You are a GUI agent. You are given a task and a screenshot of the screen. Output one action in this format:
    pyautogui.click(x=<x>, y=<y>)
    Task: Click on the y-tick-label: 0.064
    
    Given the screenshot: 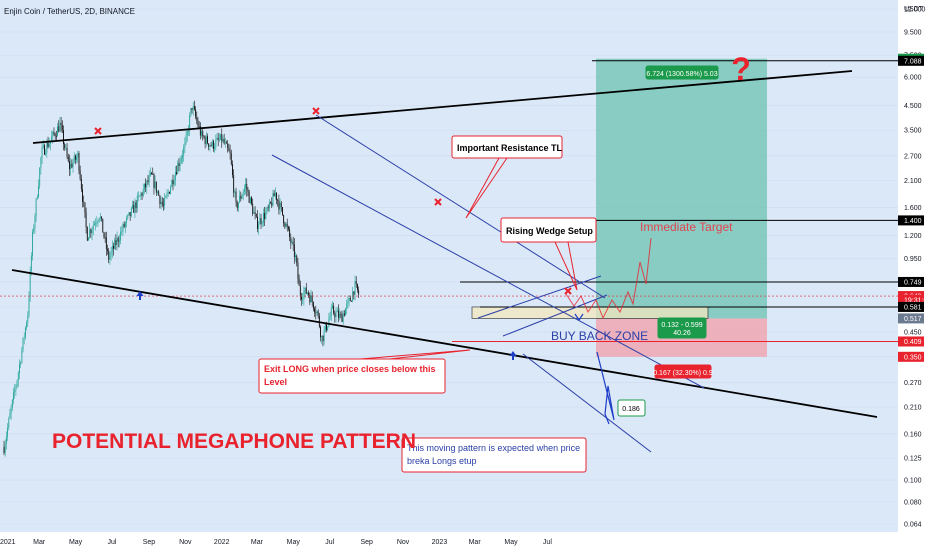 What is the action you would take?
    pyautogui.click(x=913, y=525)
    